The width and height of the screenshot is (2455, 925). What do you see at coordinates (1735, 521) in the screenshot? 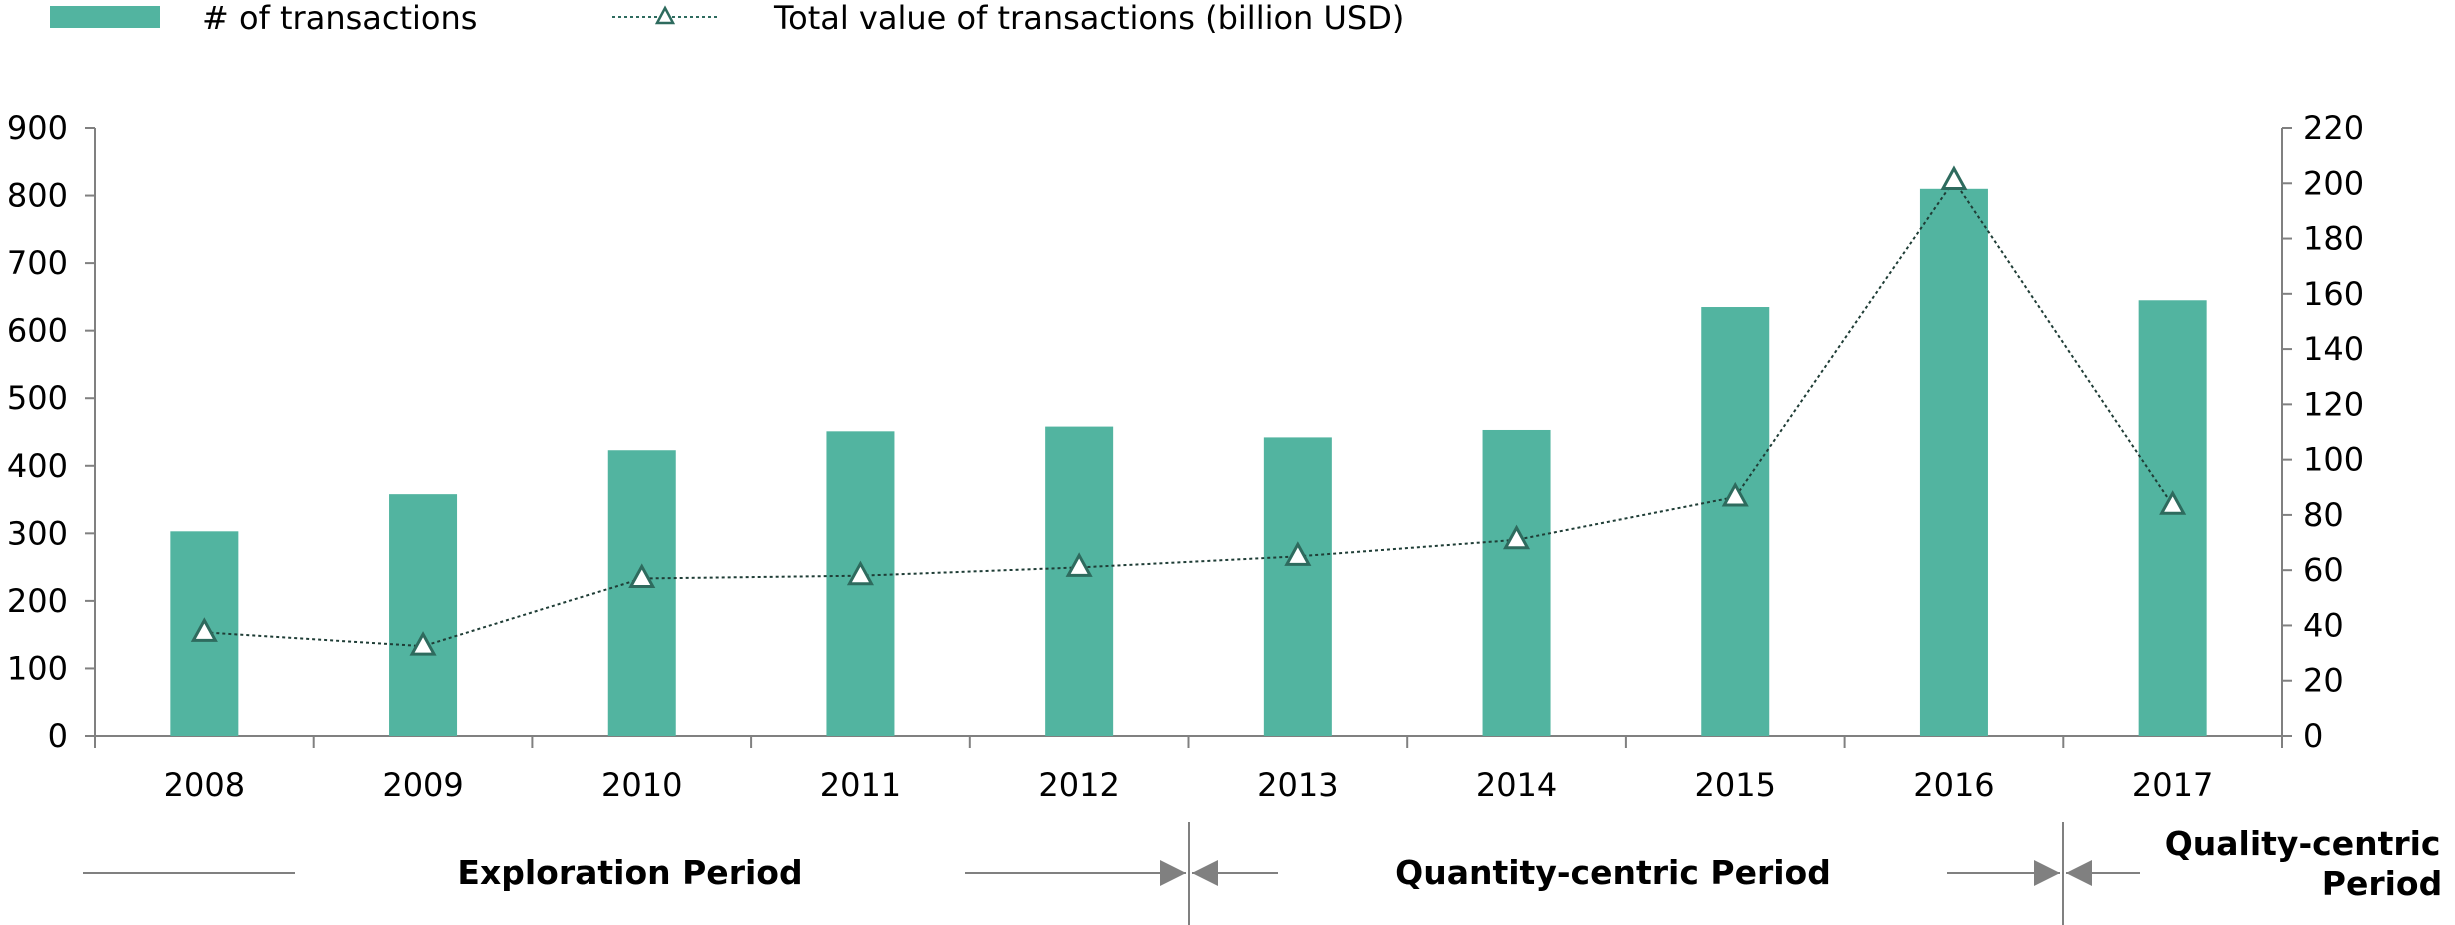
I see `bar-2015` at bounding box center [1735, 521].